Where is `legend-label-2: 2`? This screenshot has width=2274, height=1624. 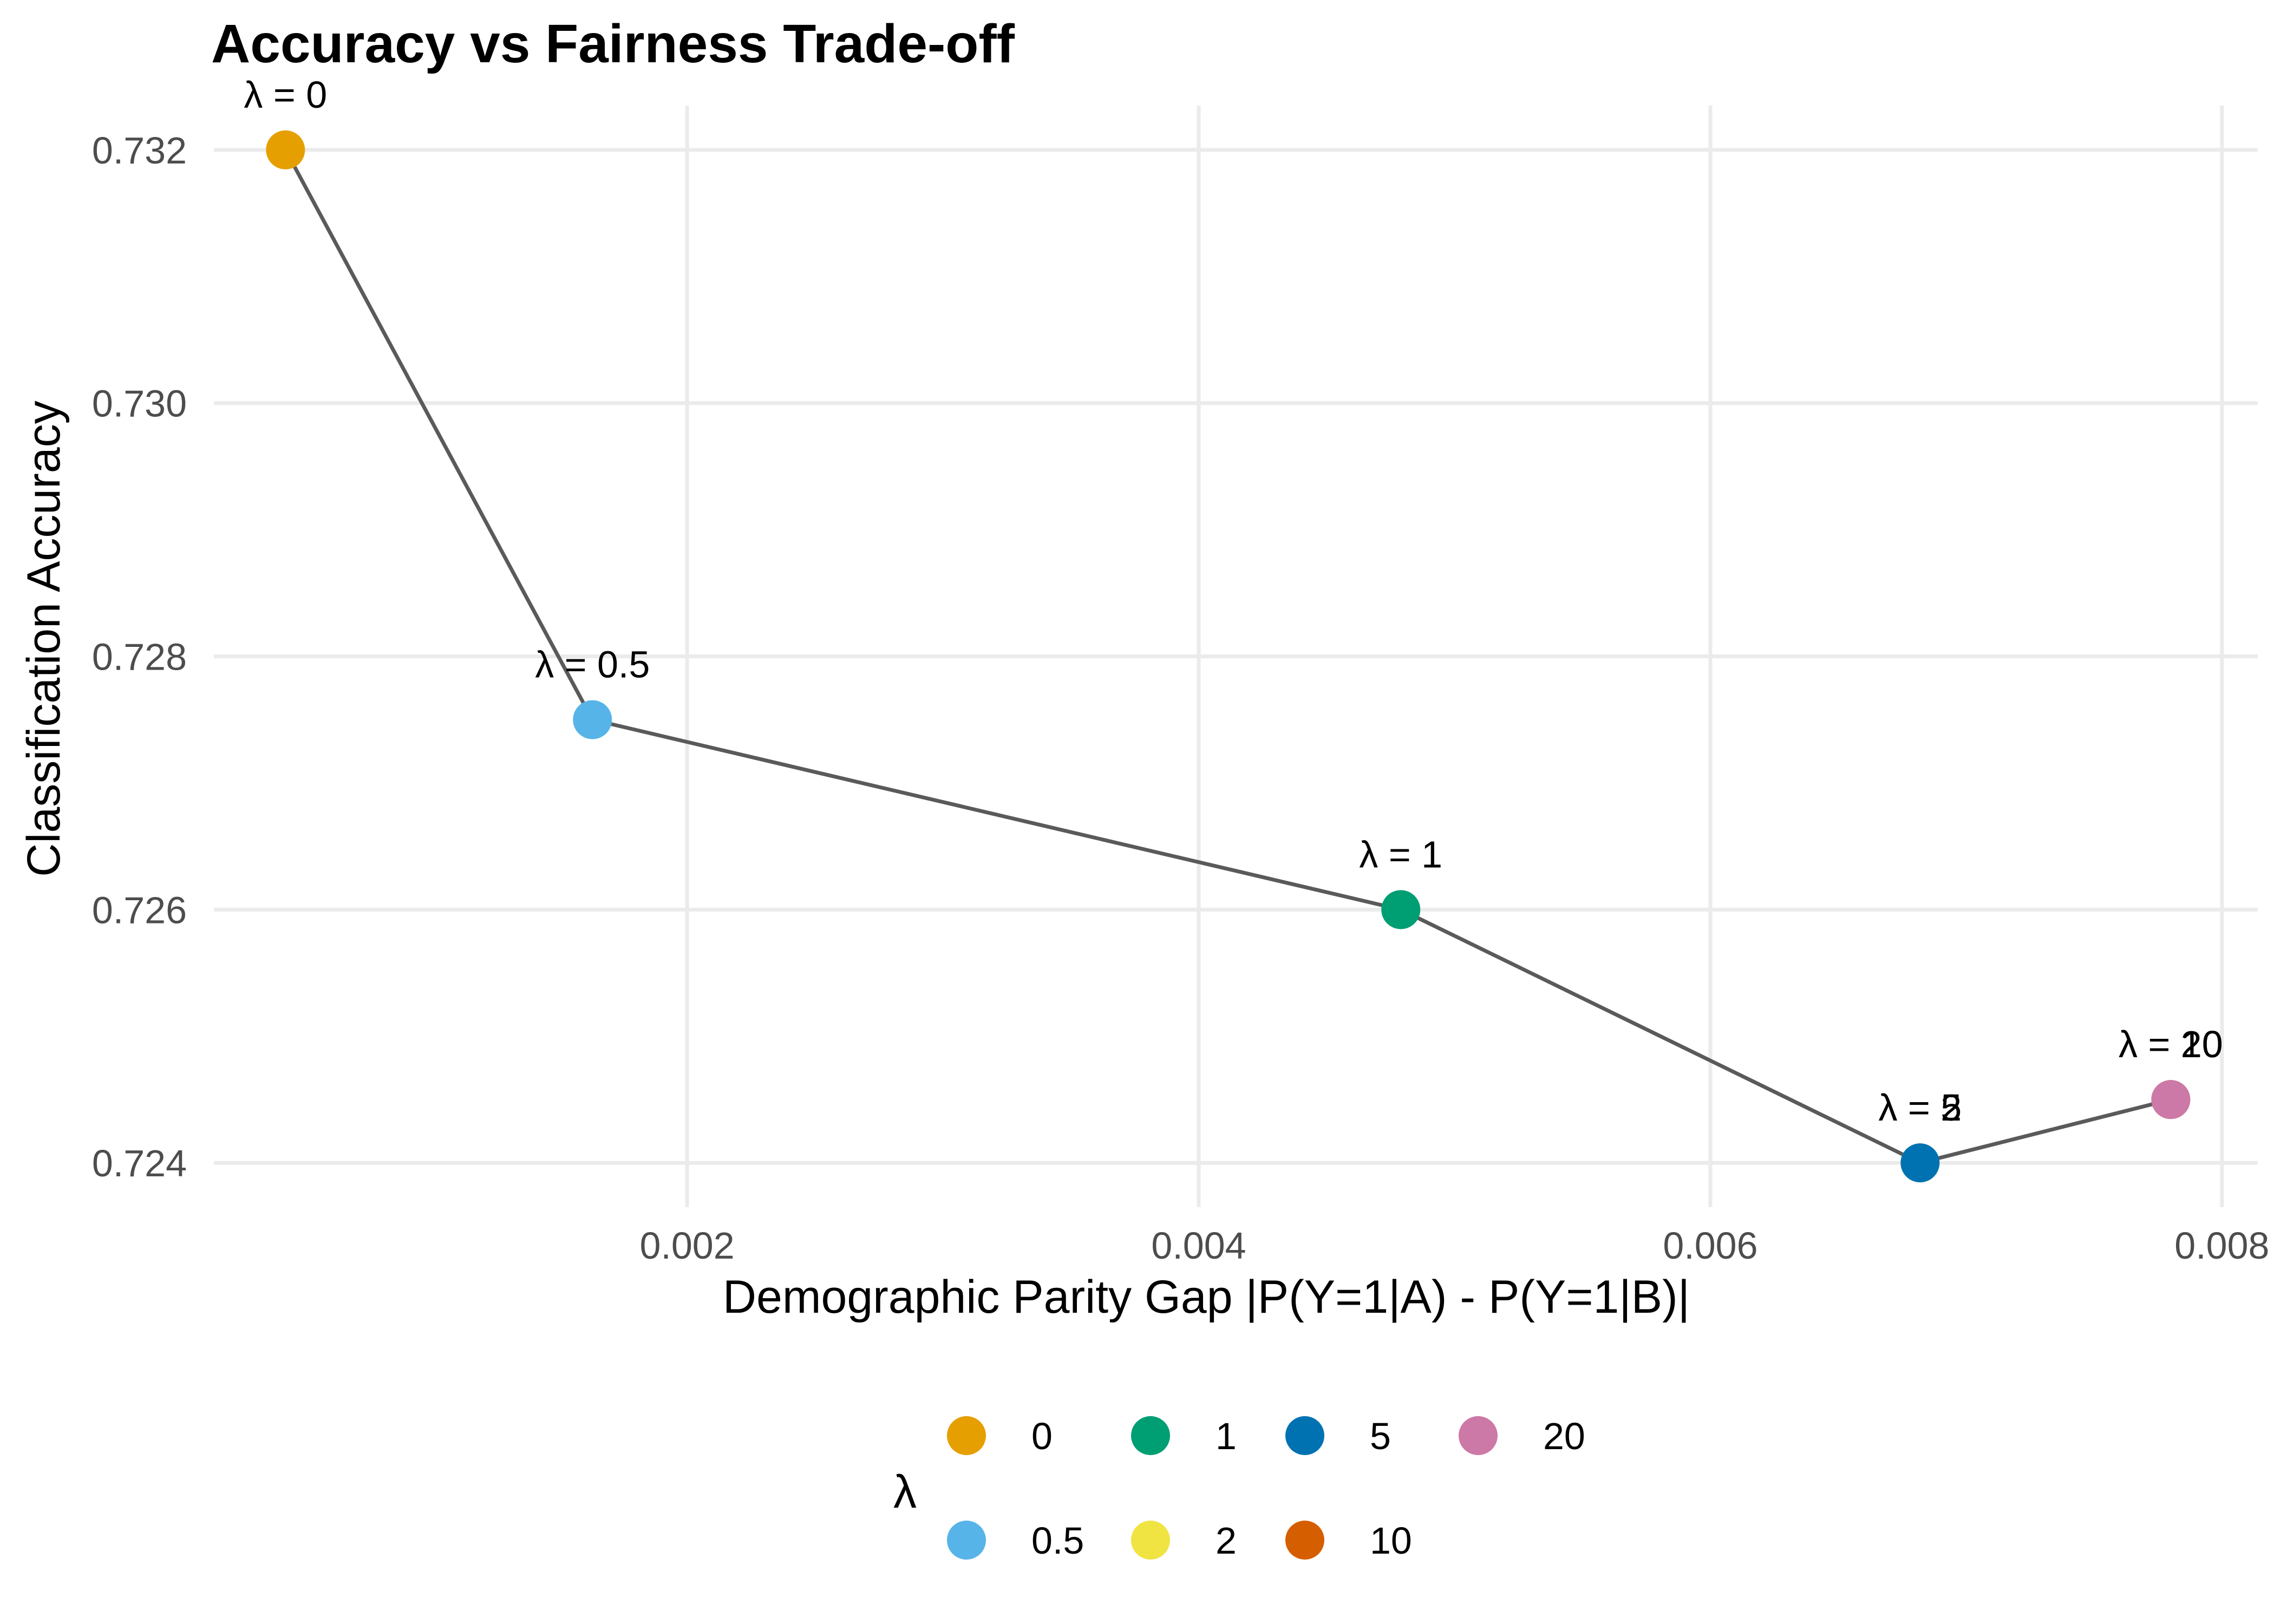
legend-label-2: 2 is located at coordinates (1226, 1541).